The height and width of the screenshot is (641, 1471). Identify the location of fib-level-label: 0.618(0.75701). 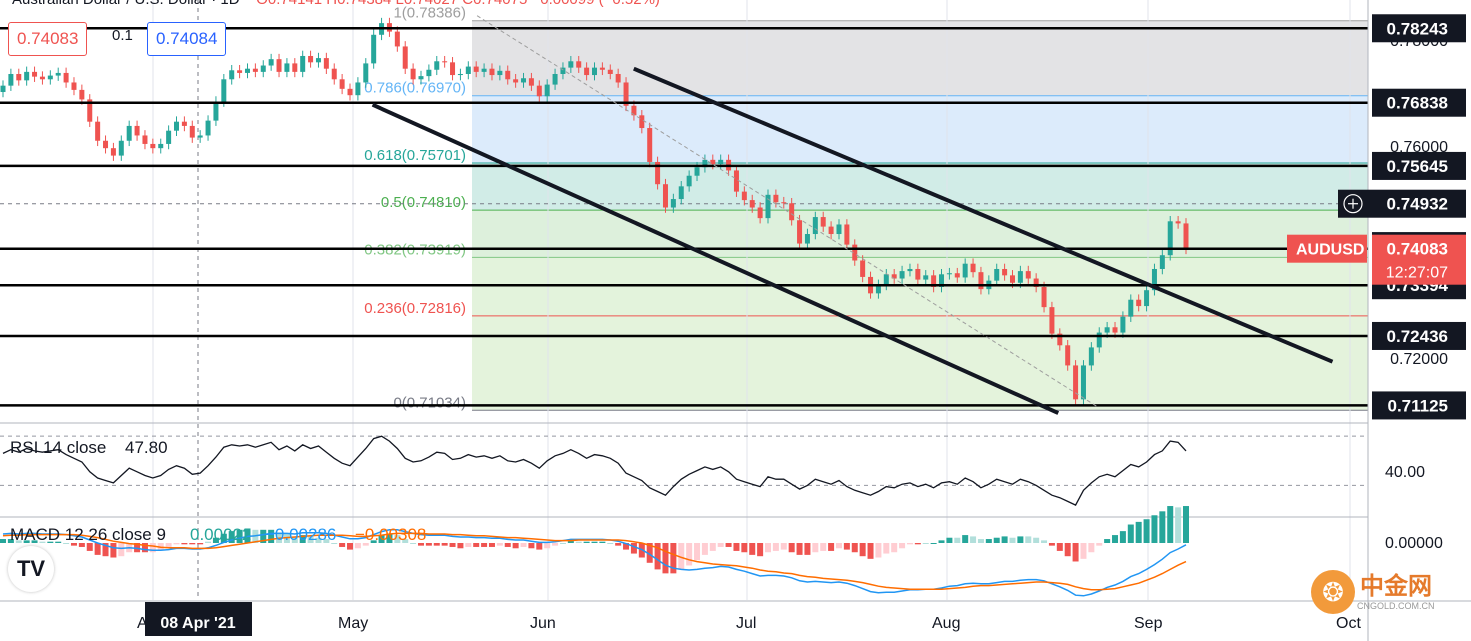
(415, 155).